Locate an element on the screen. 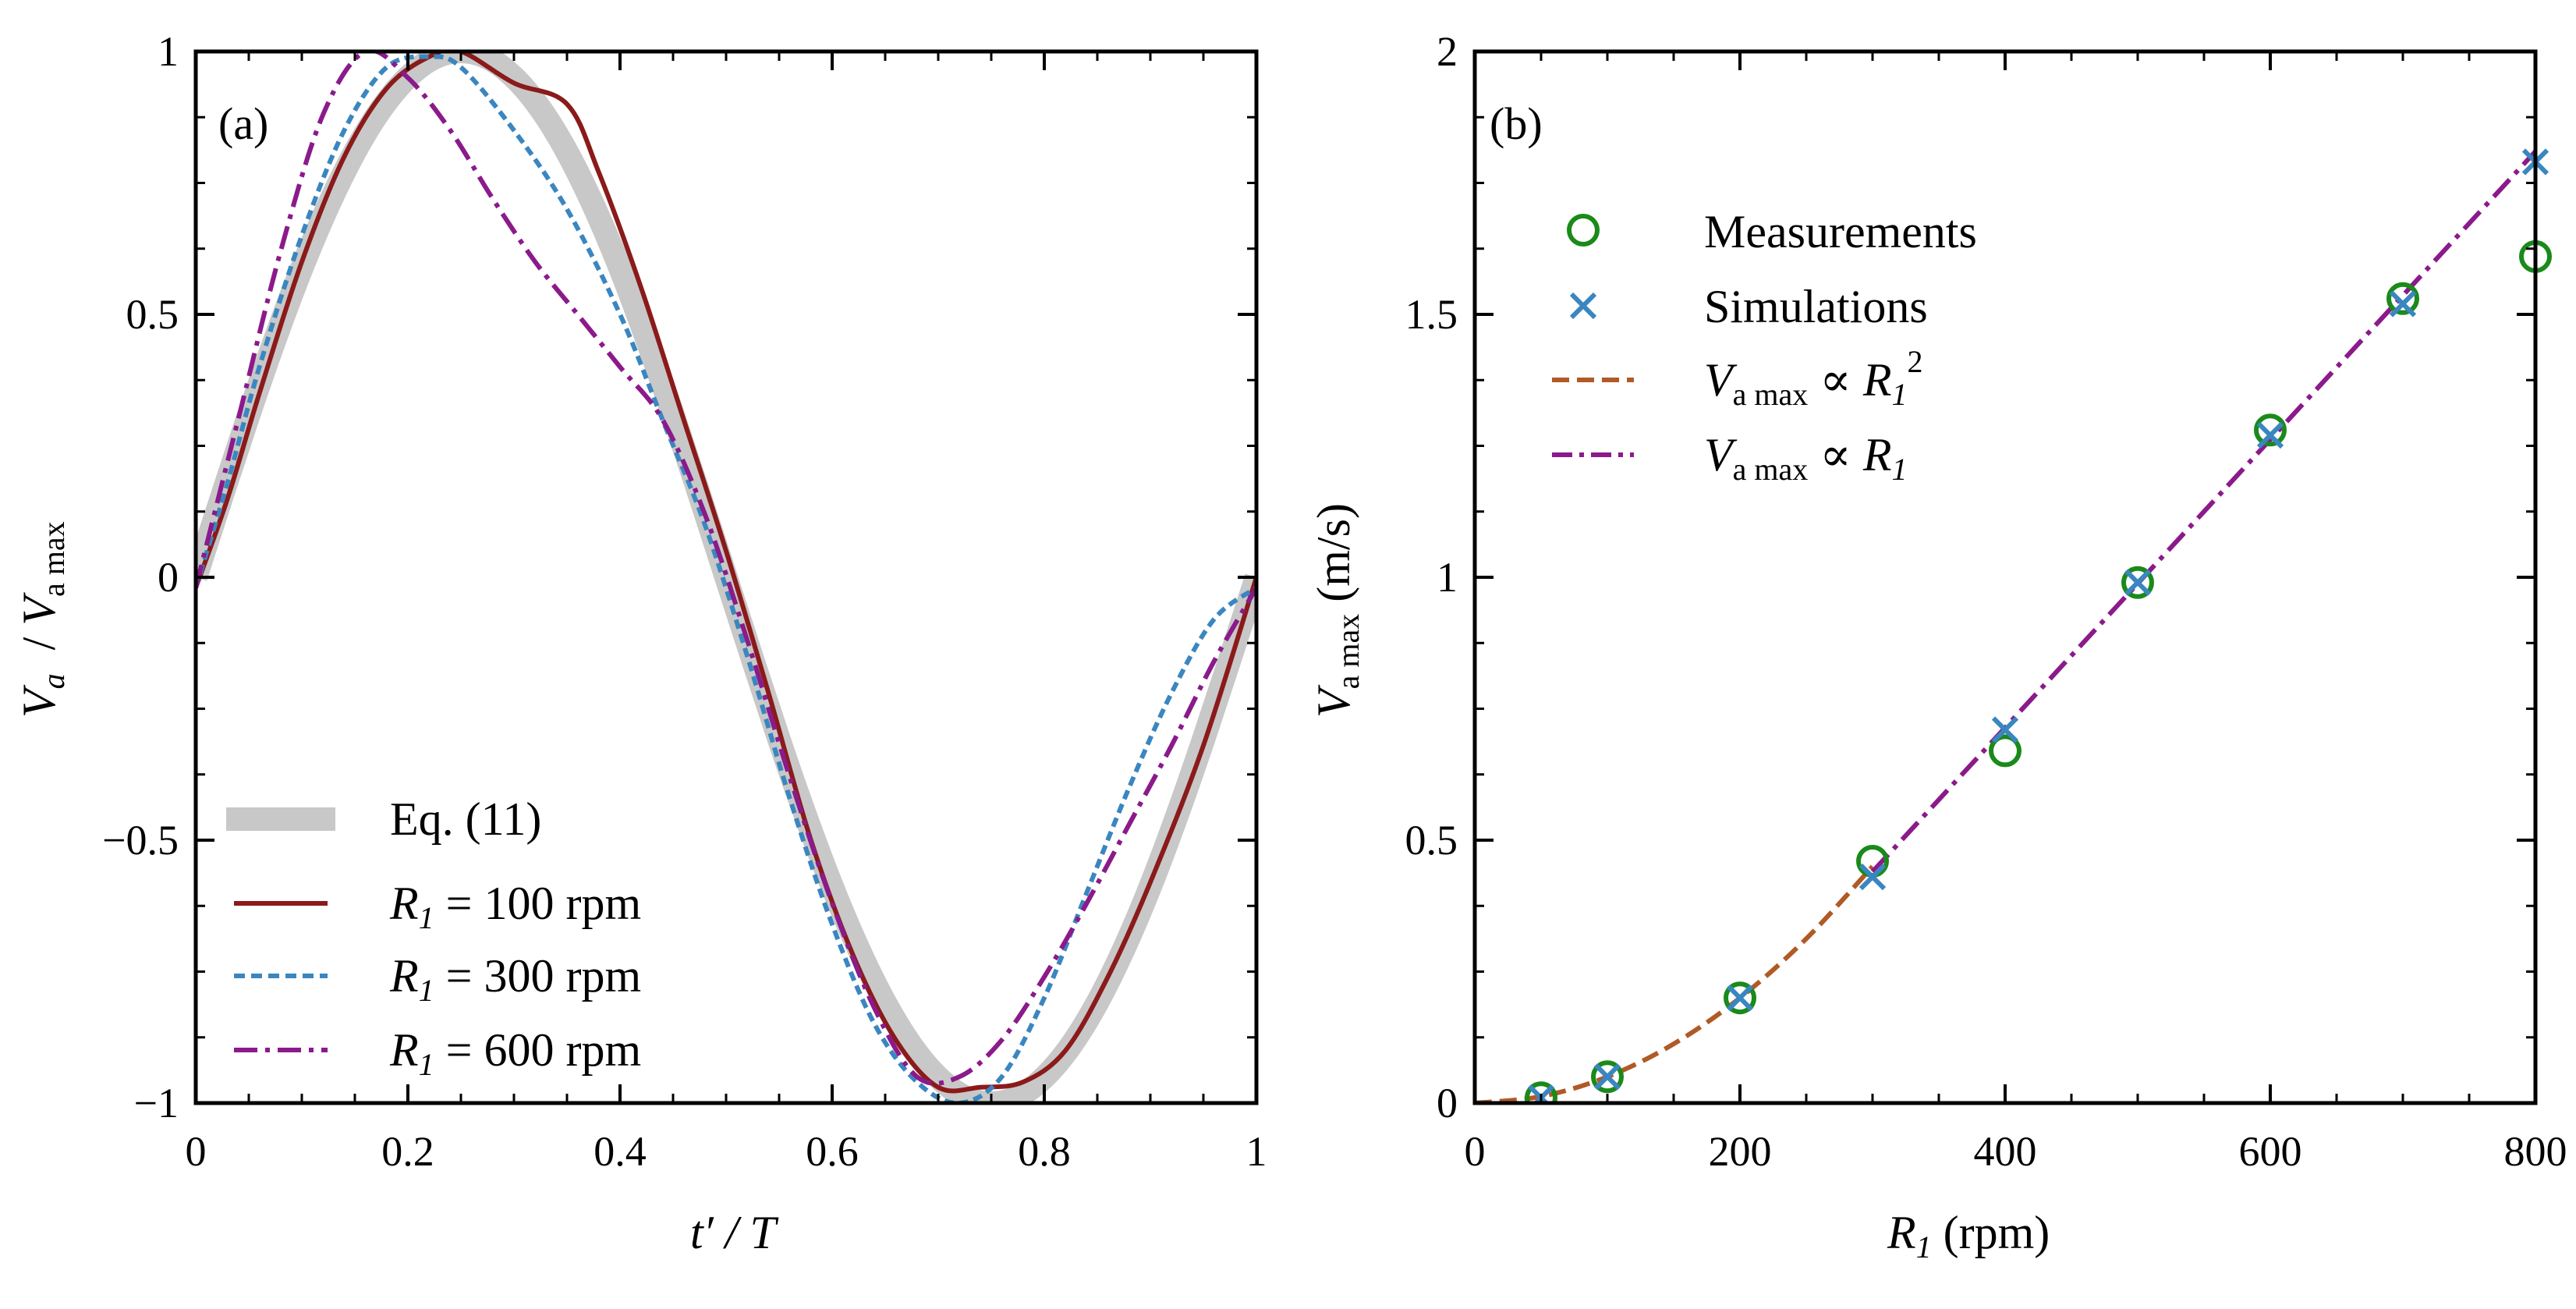 This screenshot has width=2576, height=1309. panel-a-ytick-label: 1 is located at coordinates (168, 51).